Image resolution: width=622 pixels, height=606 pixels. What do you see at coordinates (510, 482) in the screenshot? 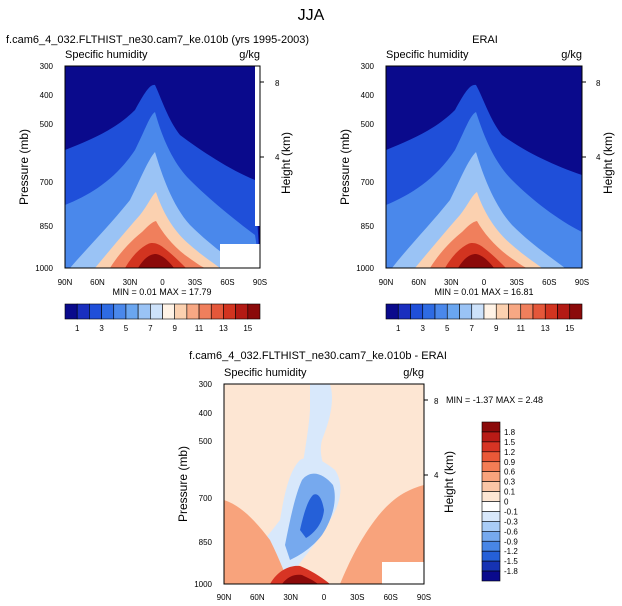
I see `colorbar-label: 0.3` at bounding box center [510, 482].